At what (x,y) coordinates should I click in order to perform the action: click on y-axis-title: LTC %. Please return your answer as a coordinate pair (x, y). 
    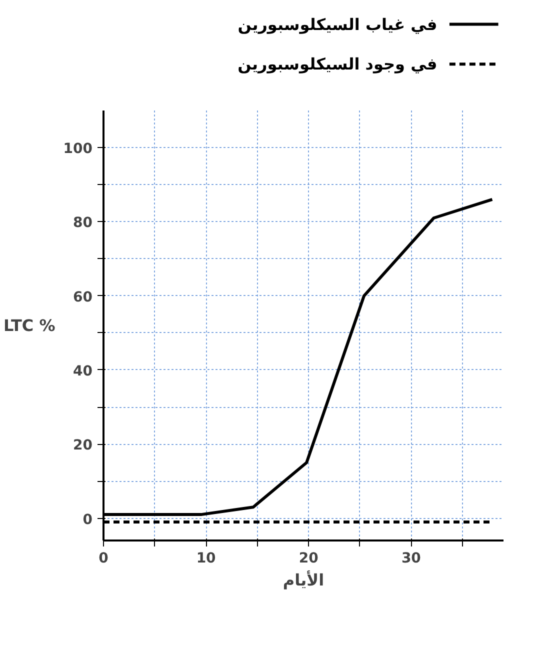
    Looking at the image, I should click on (29, 325).